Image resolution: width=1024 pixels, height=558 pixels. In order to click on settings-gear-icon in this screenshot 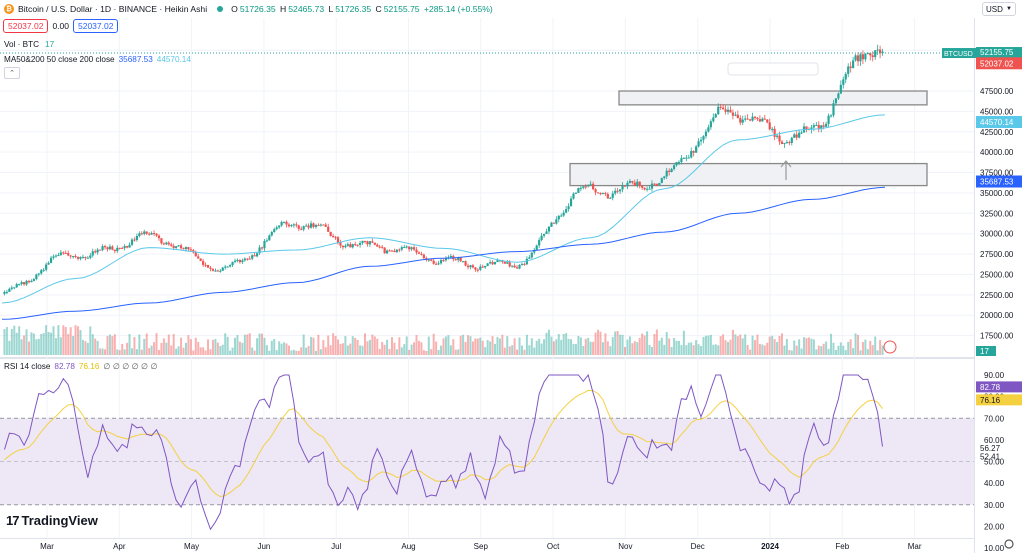, I will do `click(1009, 544)`.